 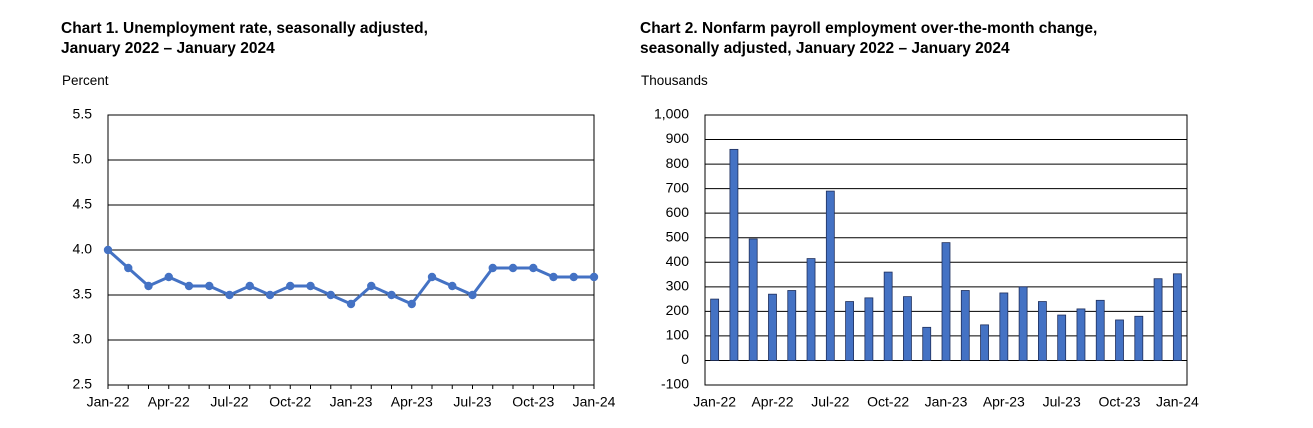 What do you see at coordinates (678, 138) in the screenshot?
I see `chart2-ytick-label: 900` at bounding box center [678, 138].